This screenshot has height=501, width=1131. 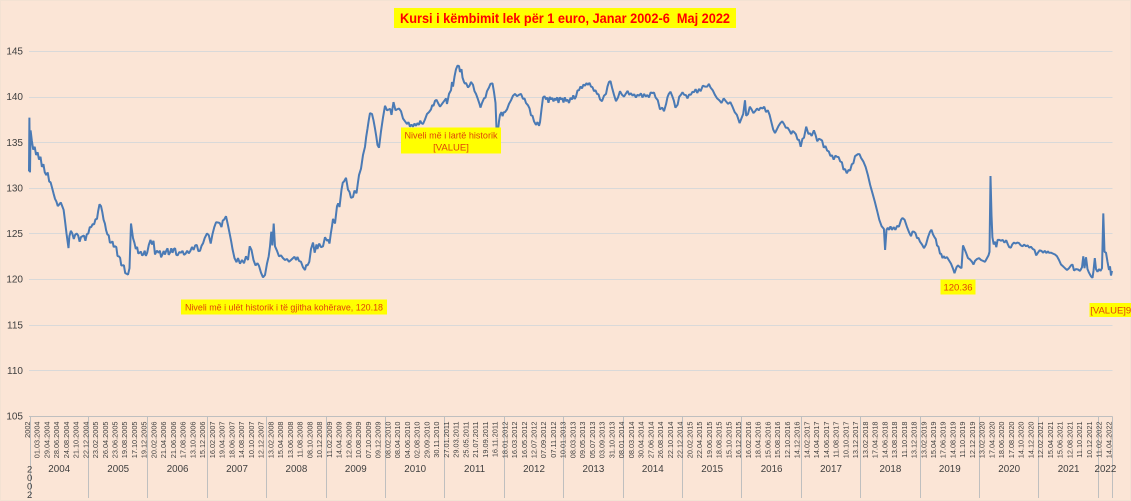 I want to click on svg-text: 17.04.2020, so click(x=992, y=440).